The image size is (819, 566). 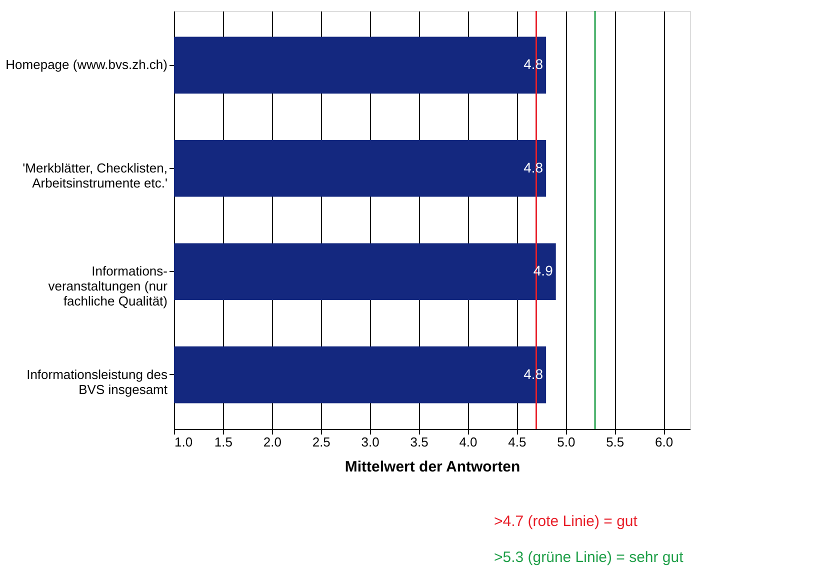 I want to click on ref-line-label: >5.3 (grüne Linie) = sehr gut, so click(x=589, y=557).